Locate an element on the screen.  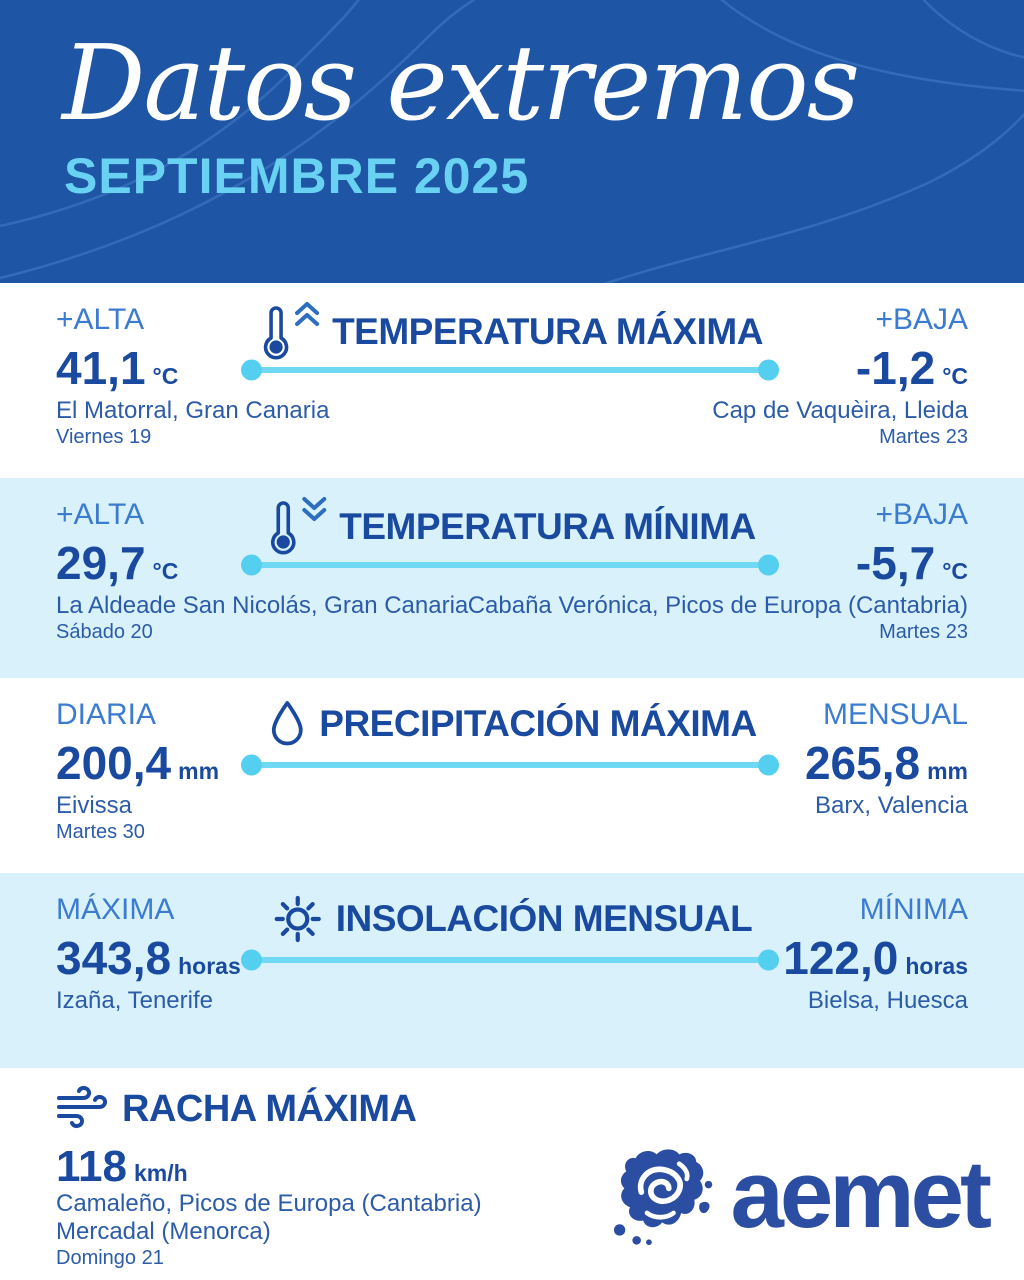
stat-location: Izaña, Tenerife is located at coordinates (134, 1000).